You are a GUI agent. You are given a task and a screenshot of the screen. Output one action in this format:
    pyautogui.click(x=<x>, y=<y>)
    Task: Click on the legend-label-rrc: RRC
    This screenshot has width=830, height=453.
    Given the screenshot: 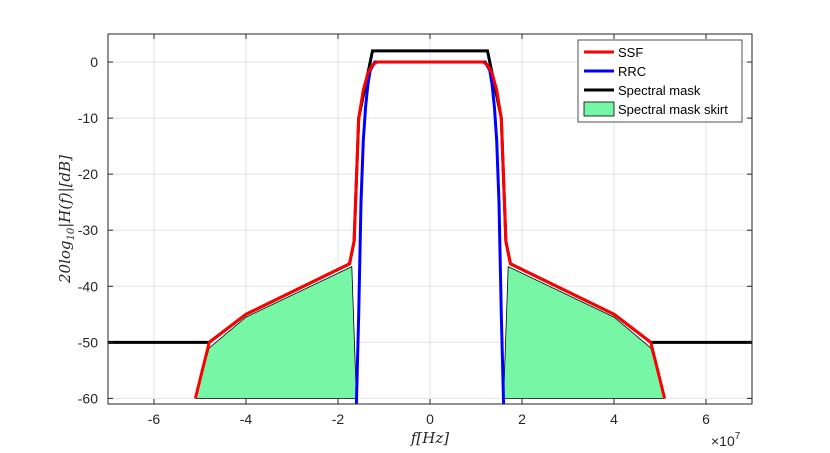 What is the action you would take?
    pyautogui.click(x=632, y=71)
    